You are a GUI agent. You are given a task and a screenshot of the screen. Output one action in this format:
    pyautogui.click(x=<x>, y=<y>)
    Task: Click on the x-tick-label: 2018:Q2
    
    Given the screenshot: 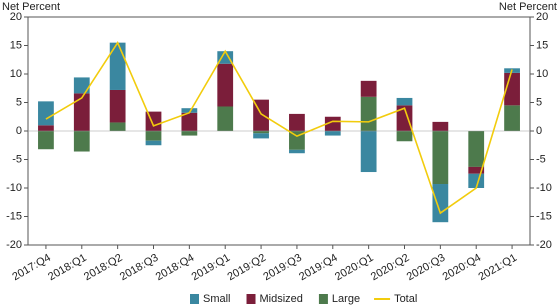 What is the action you would take?
    pyautogui.click(x=103, y=267)
    